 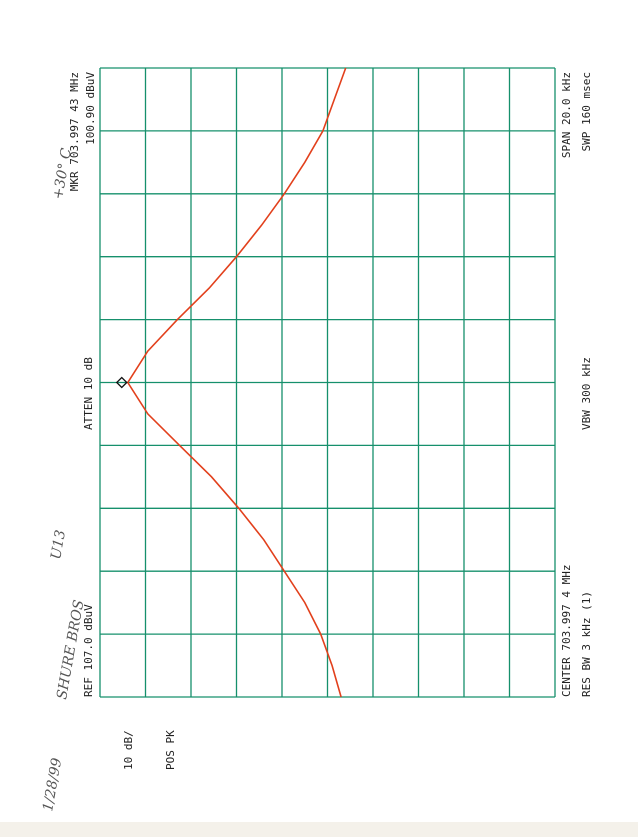 I want to click on attenuation: ATTEN 10 dB, so click(x=88, y=393).